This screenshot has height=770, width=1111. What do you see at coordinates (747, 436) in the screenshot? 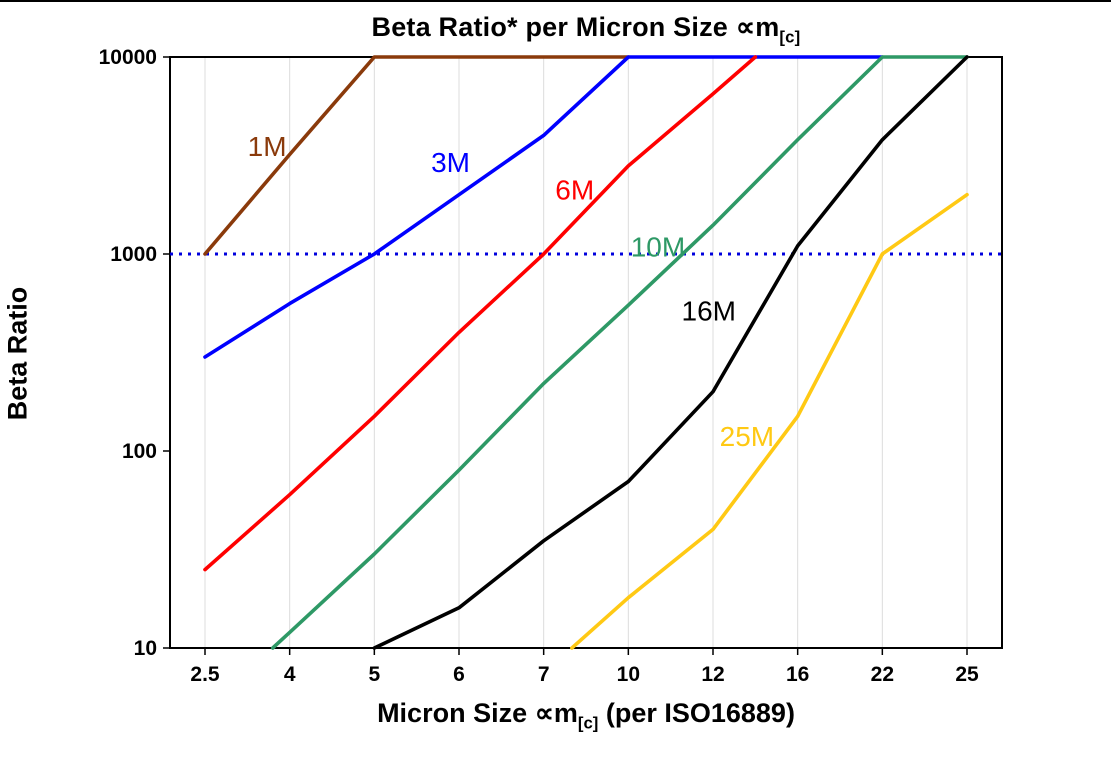
I see `series-label-25M: 25M` at bounding box center [747, 436].